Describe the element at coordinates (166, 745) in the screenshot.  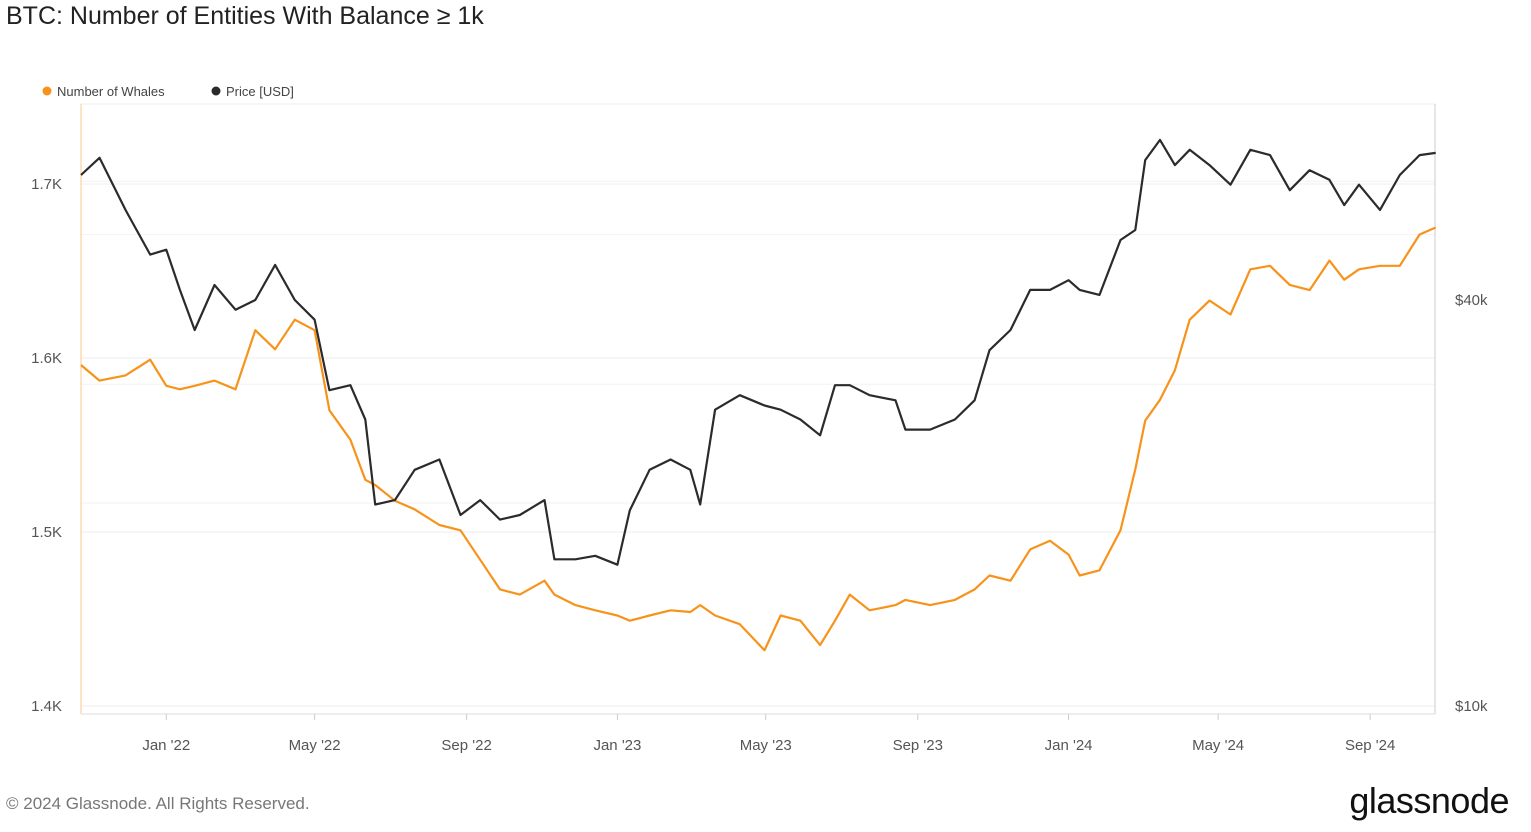
I see `x-tick-label: Jan '22` at that location.